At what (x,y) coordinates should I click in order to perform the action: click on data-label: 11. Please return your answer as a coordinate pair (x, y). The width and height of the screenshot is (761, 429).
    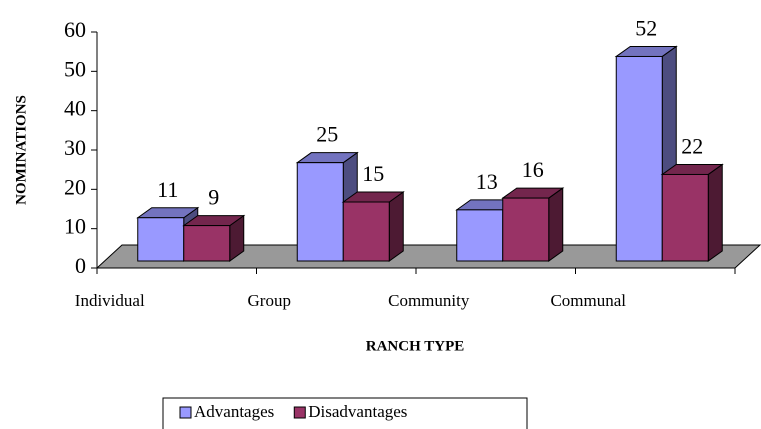
    Looking at the image, I should click on (167, 189).